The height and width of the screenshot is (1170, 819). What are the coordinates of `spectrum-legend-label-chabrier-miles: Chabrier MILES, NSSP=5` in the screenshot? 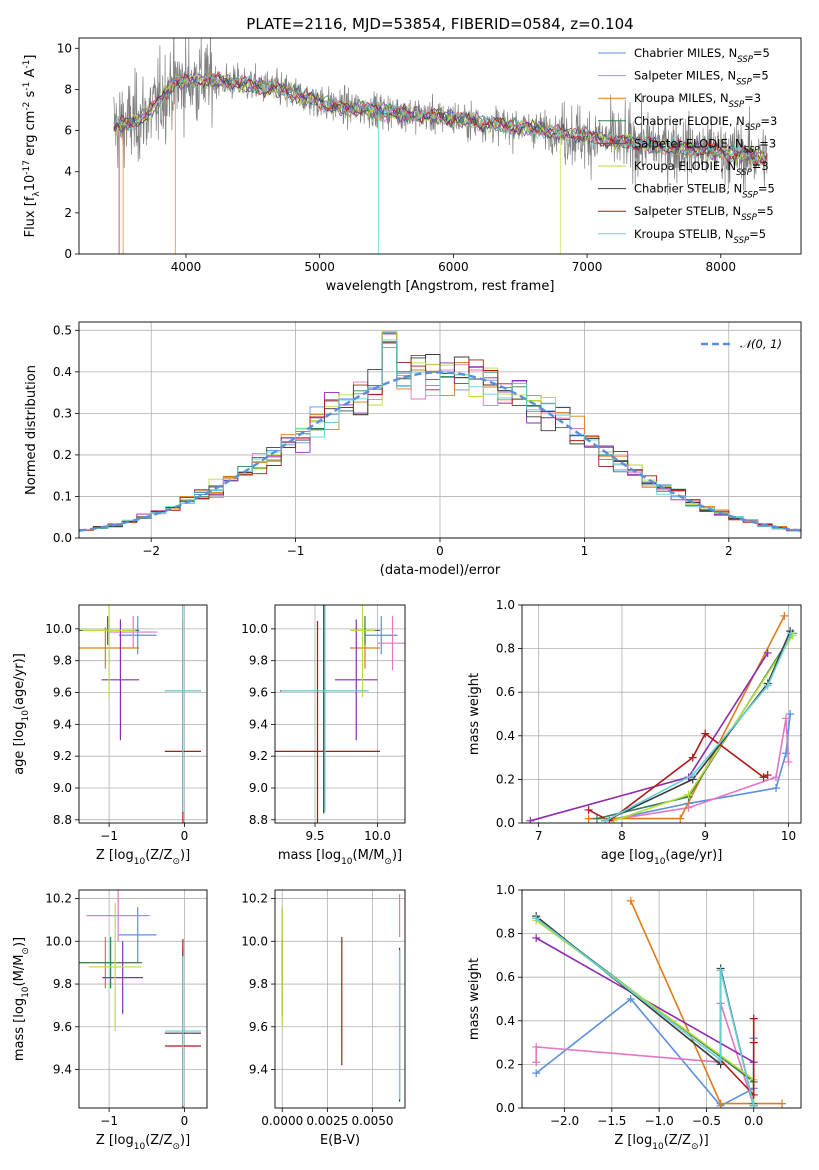 It's located at (702, 55).